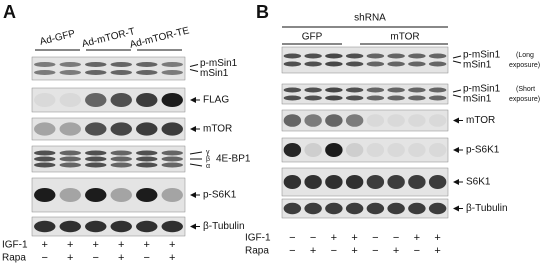 Image resolution: width=550 pixels, height=266 pixels. What do you see at coordinates (208, 152) in the screenshot?
I see `isoform-label: γ` at bounding box center [208, 152].